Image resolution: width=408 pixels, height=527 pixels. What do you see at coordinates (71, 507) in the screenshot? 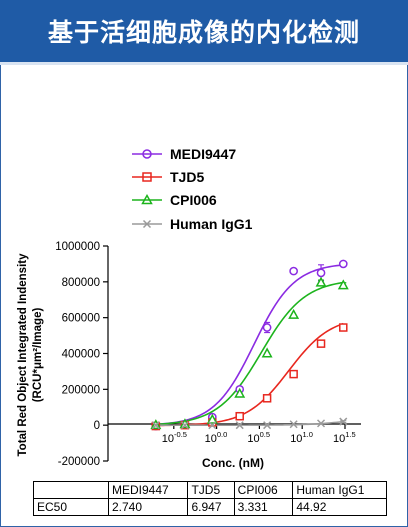
I see `ec50-row-label: EC50` at bounding box center [71, 507].